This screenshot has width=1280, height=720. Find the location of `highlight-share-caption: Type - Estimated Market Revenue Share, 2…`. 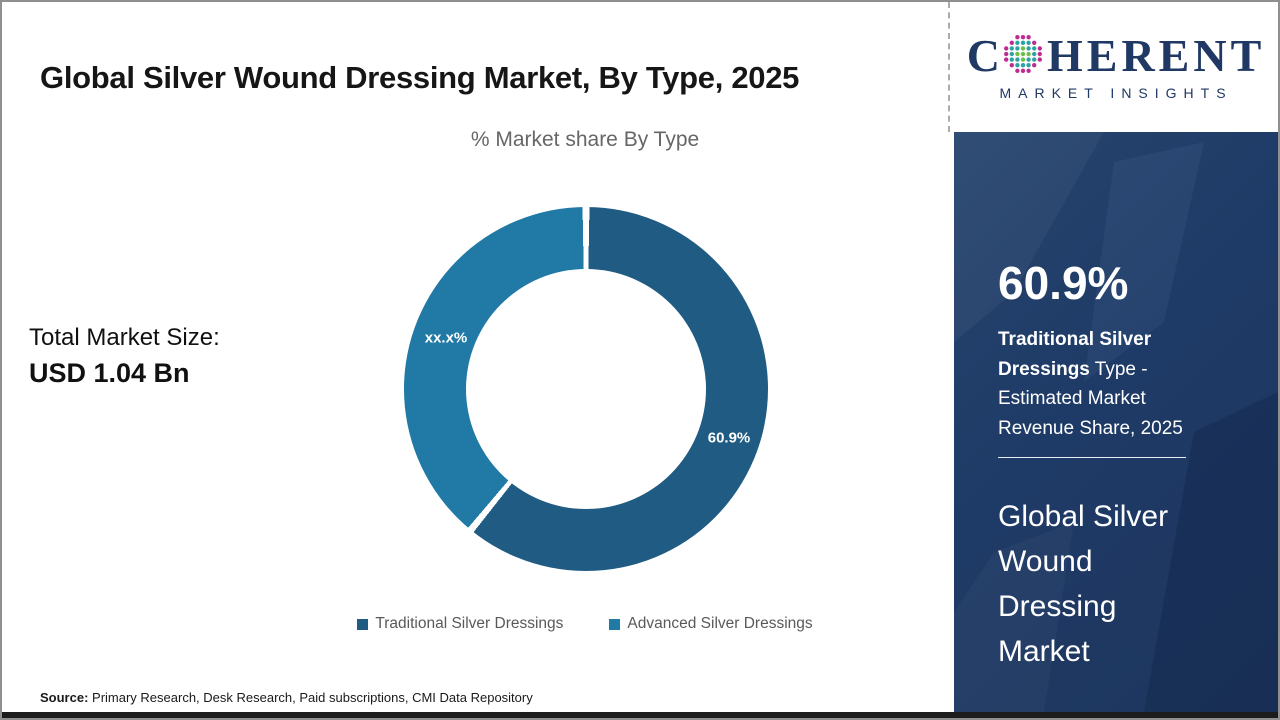

highlight-share-caption: Type - Estimated Market Revenue Share, 2… is located at coordinates (1090, 398).